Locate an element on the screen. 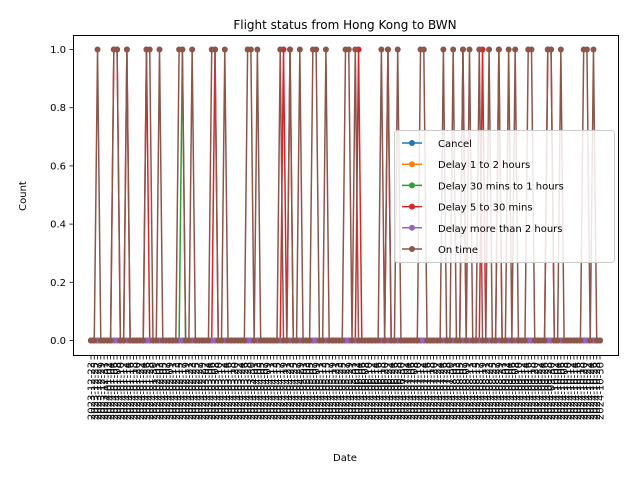 The image size is (640, 480). x-tick-label: 2024-03-08 is located at coordinates (215, 391).